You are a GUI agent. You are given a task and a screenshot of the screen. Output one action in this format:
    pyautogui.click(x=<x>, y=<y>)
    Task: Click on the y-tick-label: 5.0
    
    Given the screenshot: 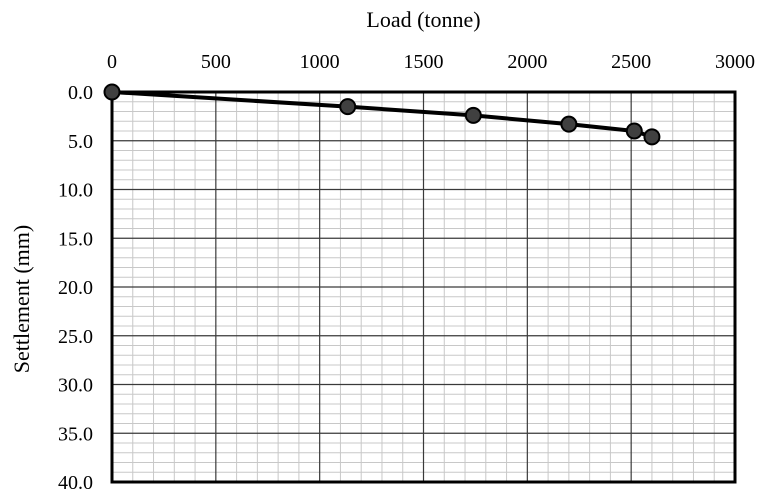 What is the action you would take?
    pyautogui.click(x=80, y=142)
    